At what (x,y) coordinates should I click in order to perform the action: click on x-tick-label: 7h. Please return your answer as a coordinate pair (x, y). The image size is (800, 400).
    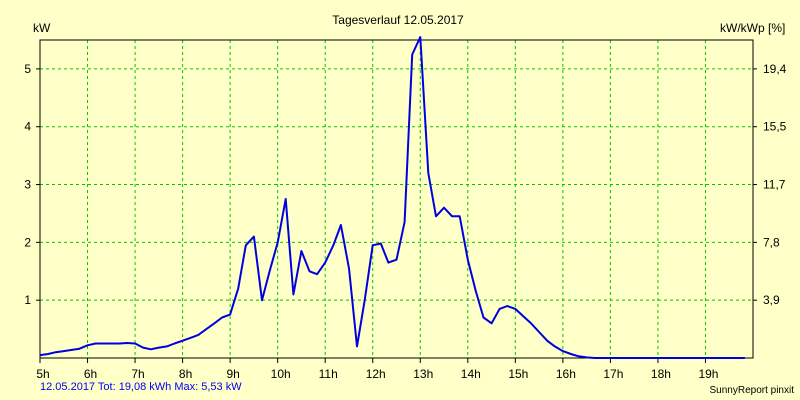
    Looking at the image, I should click on (137, 374).